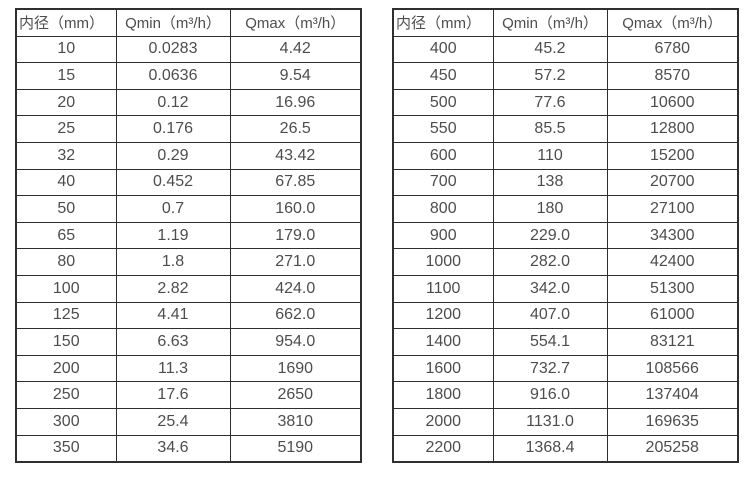 The image size is (750, 483). Describe the element at coordinates (550, 76) in the screenshot. I see `table-cell: 57.2` at that location.